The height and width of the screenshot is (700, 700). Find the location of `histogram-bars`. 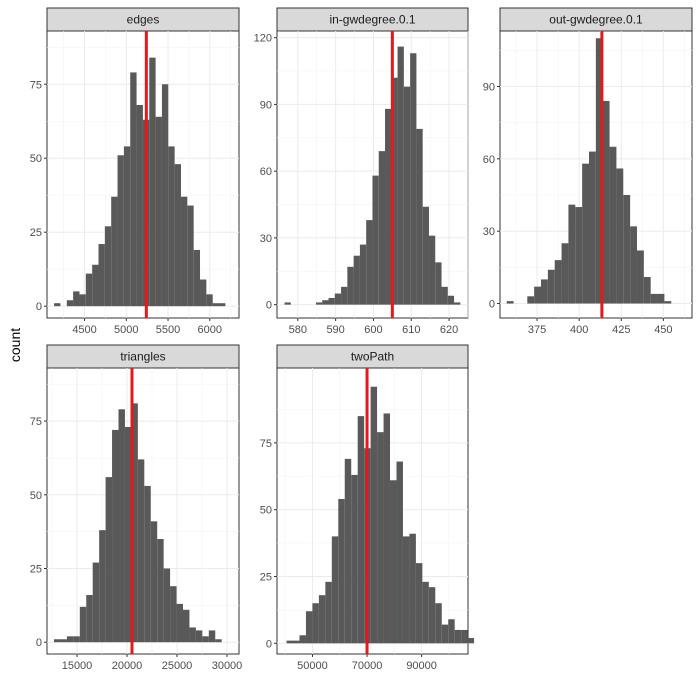

histogram-bars is located at coordinates (372, 175).